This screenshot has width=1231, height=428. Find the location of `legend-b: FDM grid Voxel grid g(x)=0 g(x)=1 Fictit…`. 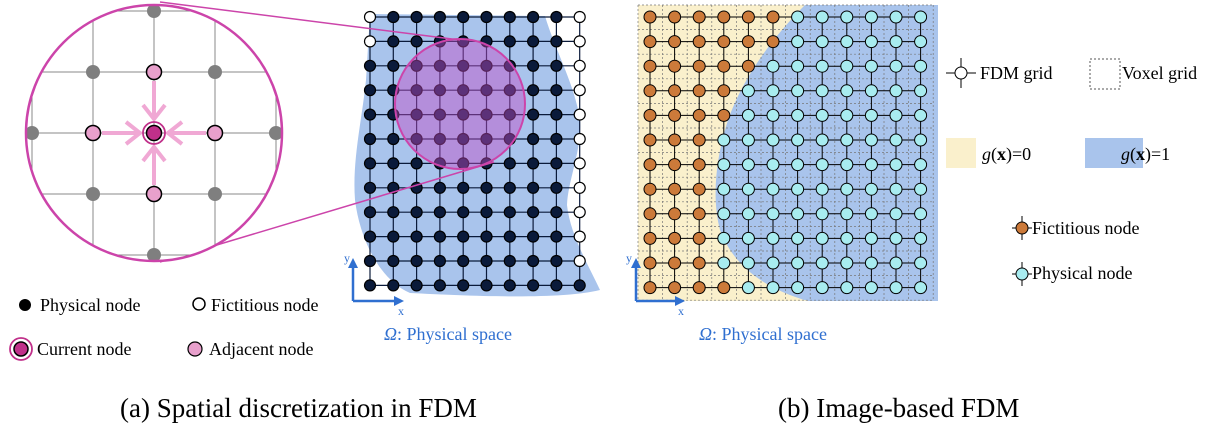

legend-b: FDM grid Voxel grid g(x)=0 g(x)=1 Fictit… is located at coordinates (1071, 172).